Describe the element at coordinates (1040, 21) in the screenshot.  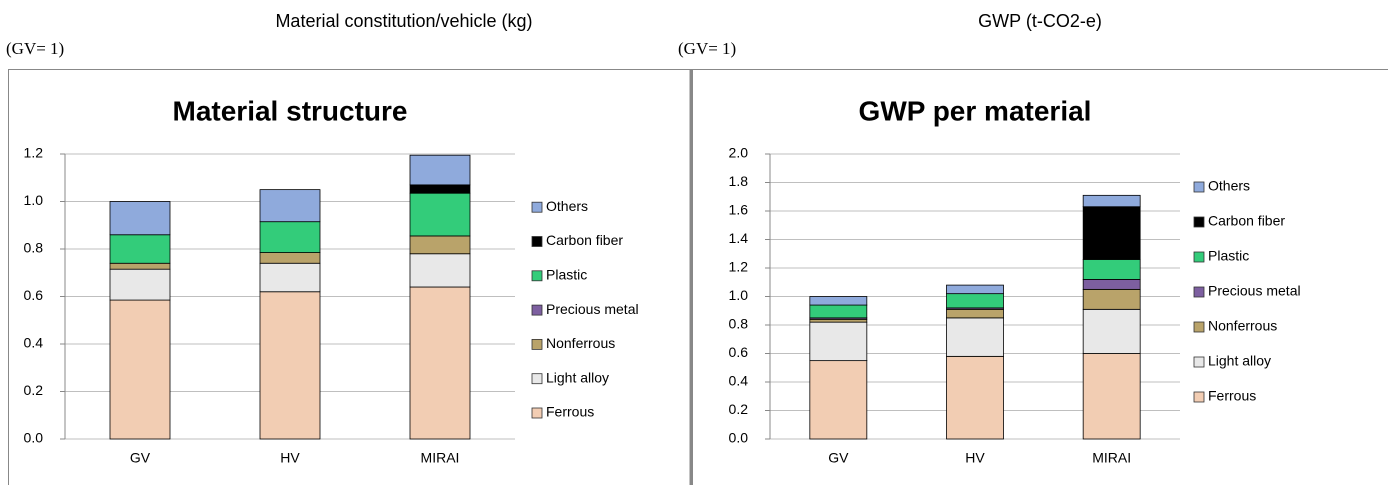
I see `header-title: GWP (t-CO2-e)` at that location.